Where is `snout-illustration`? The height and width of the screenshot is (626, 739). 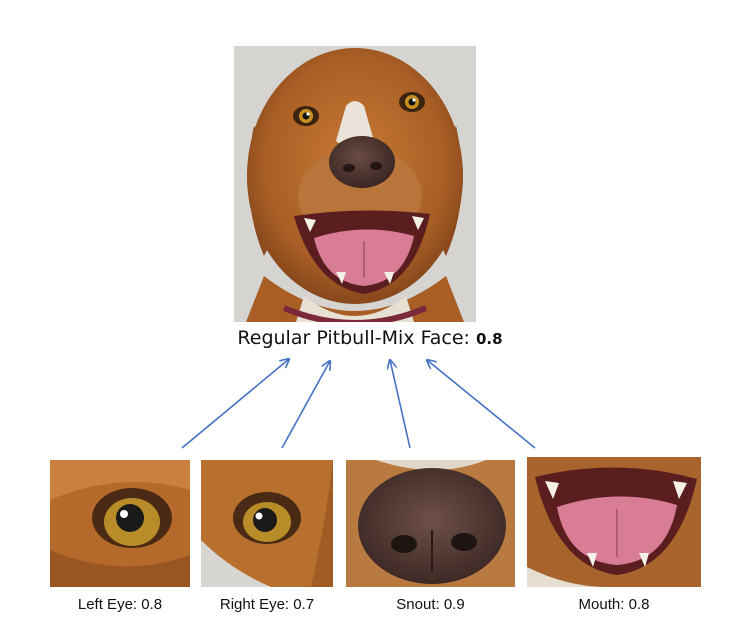
snout-illustration is located at coordinates (430, 523).